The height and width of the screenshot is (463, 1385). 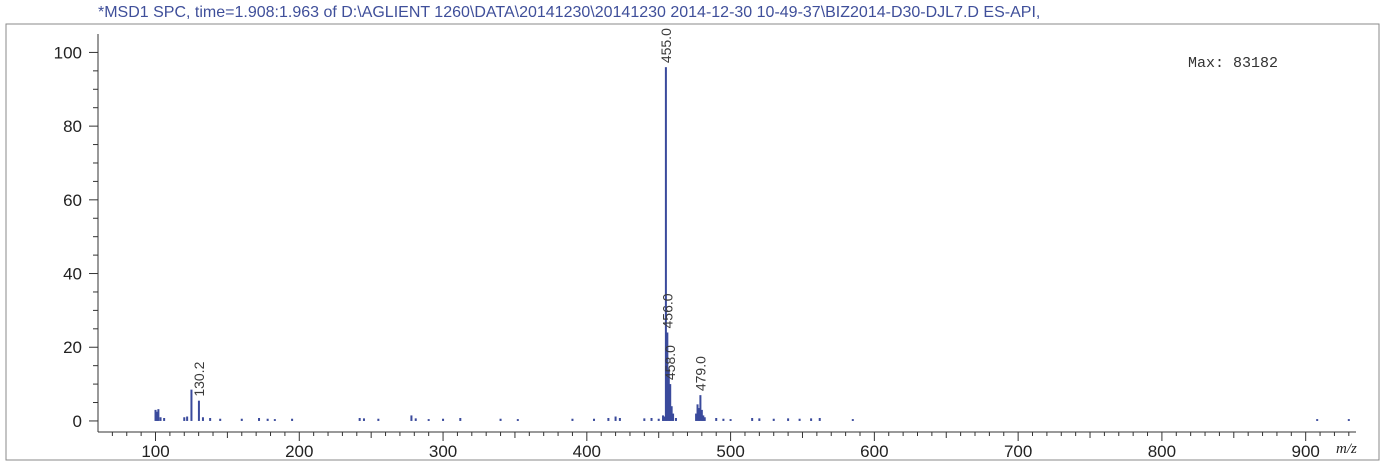 What do you see at coordinates (443, 451) in the screenshot?
I see `x-tick-label: 300` at bounding box center [443, 451].